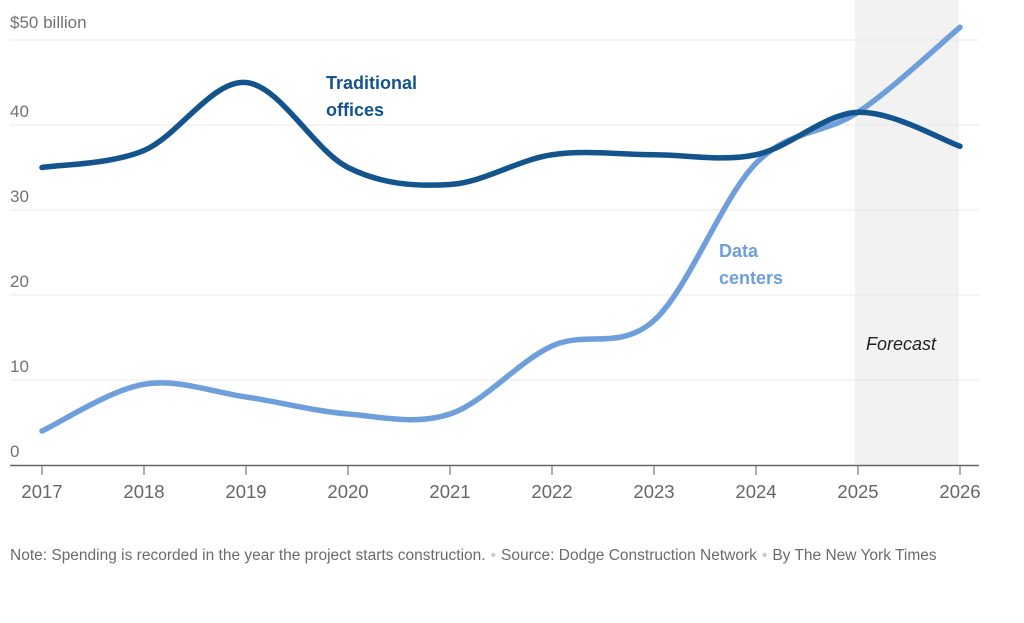 This screenshot has height=623, width=1024. I want to click on x-tick-2026: 2026, so click(959, 491).